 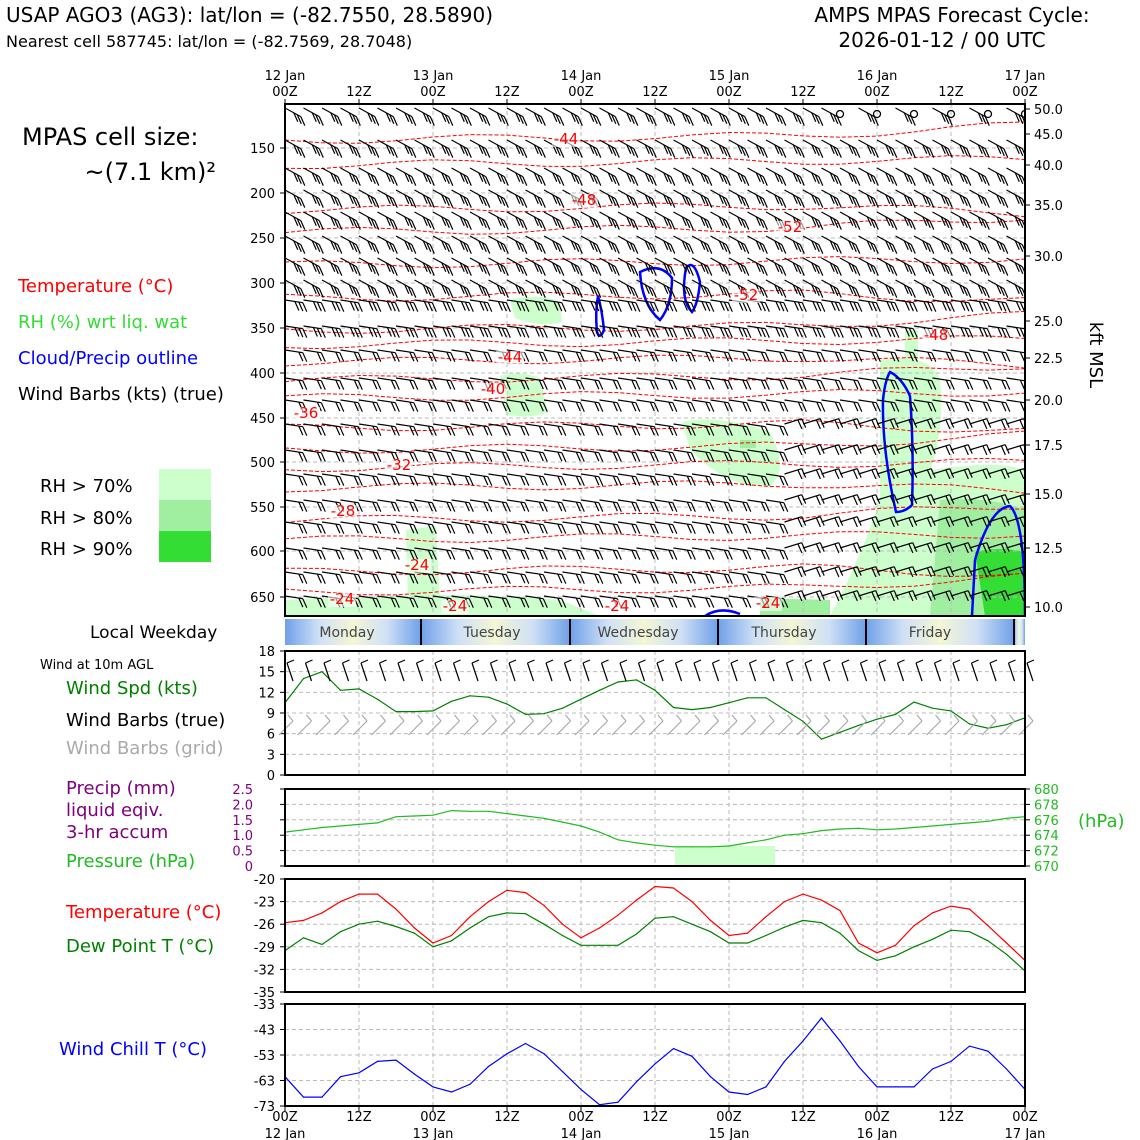 I want to click on precip-tick-label: 2.0, so click(x=242, y=805).